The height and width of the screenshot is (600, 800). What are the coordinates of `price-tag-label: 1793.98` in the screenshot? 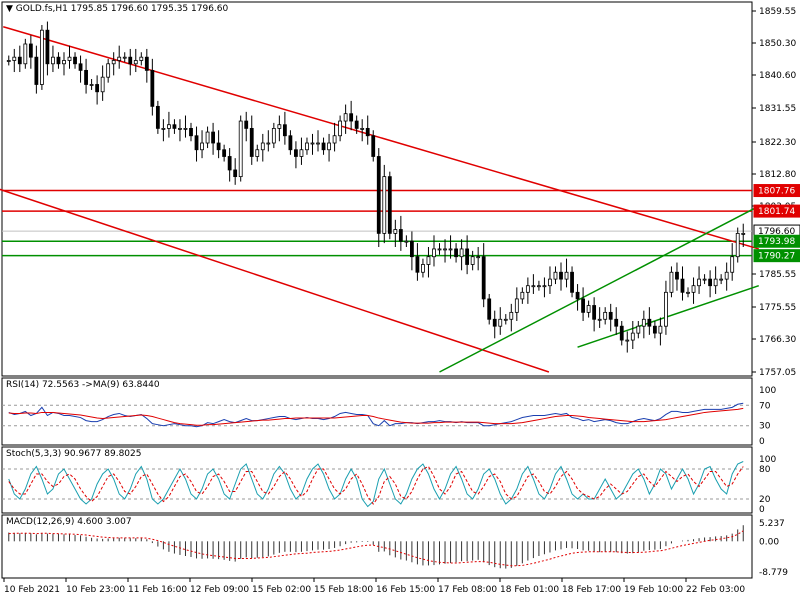 It's located at (776, 242).